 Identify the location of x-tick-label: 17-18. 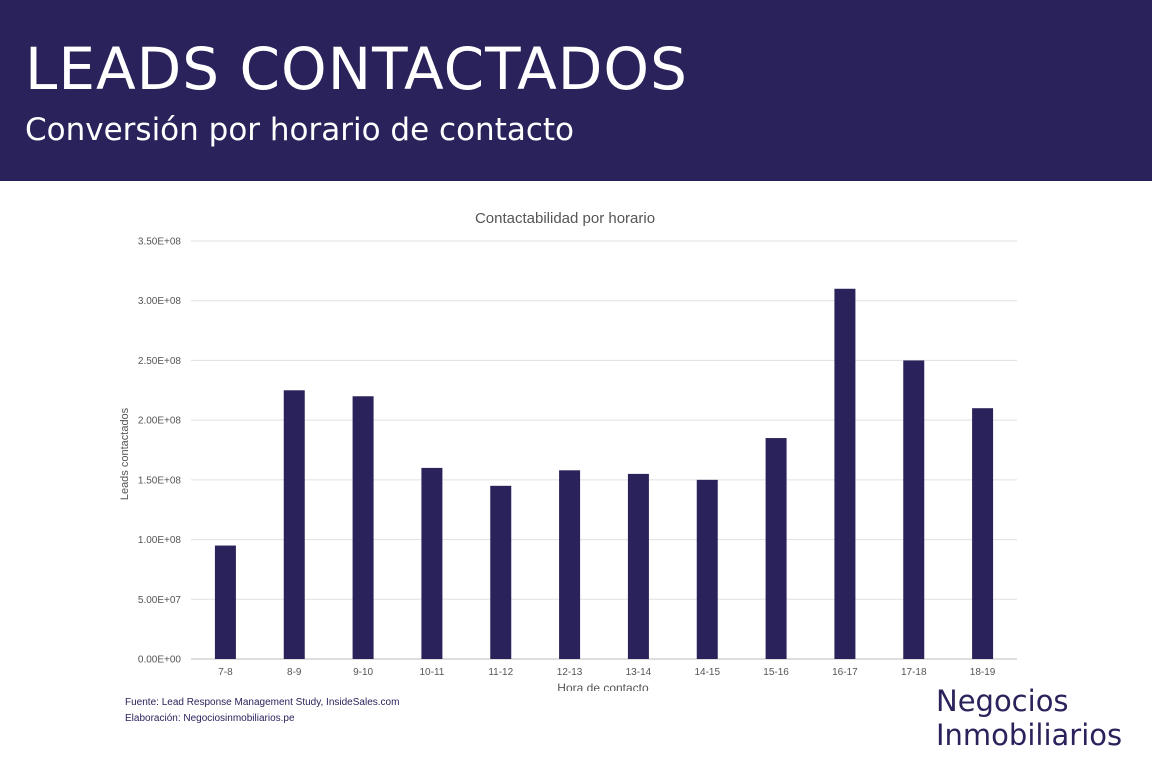
(914, 672).